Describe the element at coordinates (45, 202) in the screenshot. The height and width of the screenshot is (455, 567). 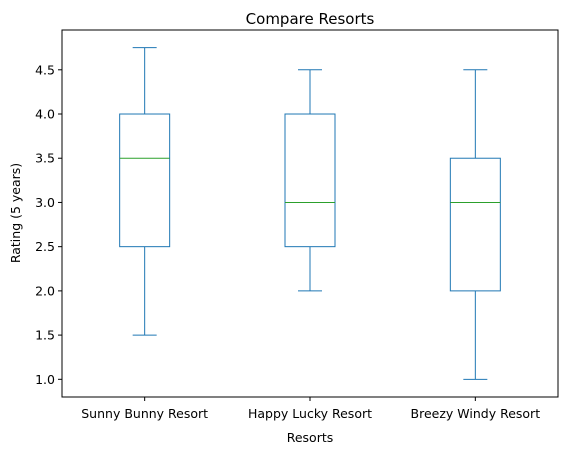
I see `y-tick-label: 3.0` at that location.